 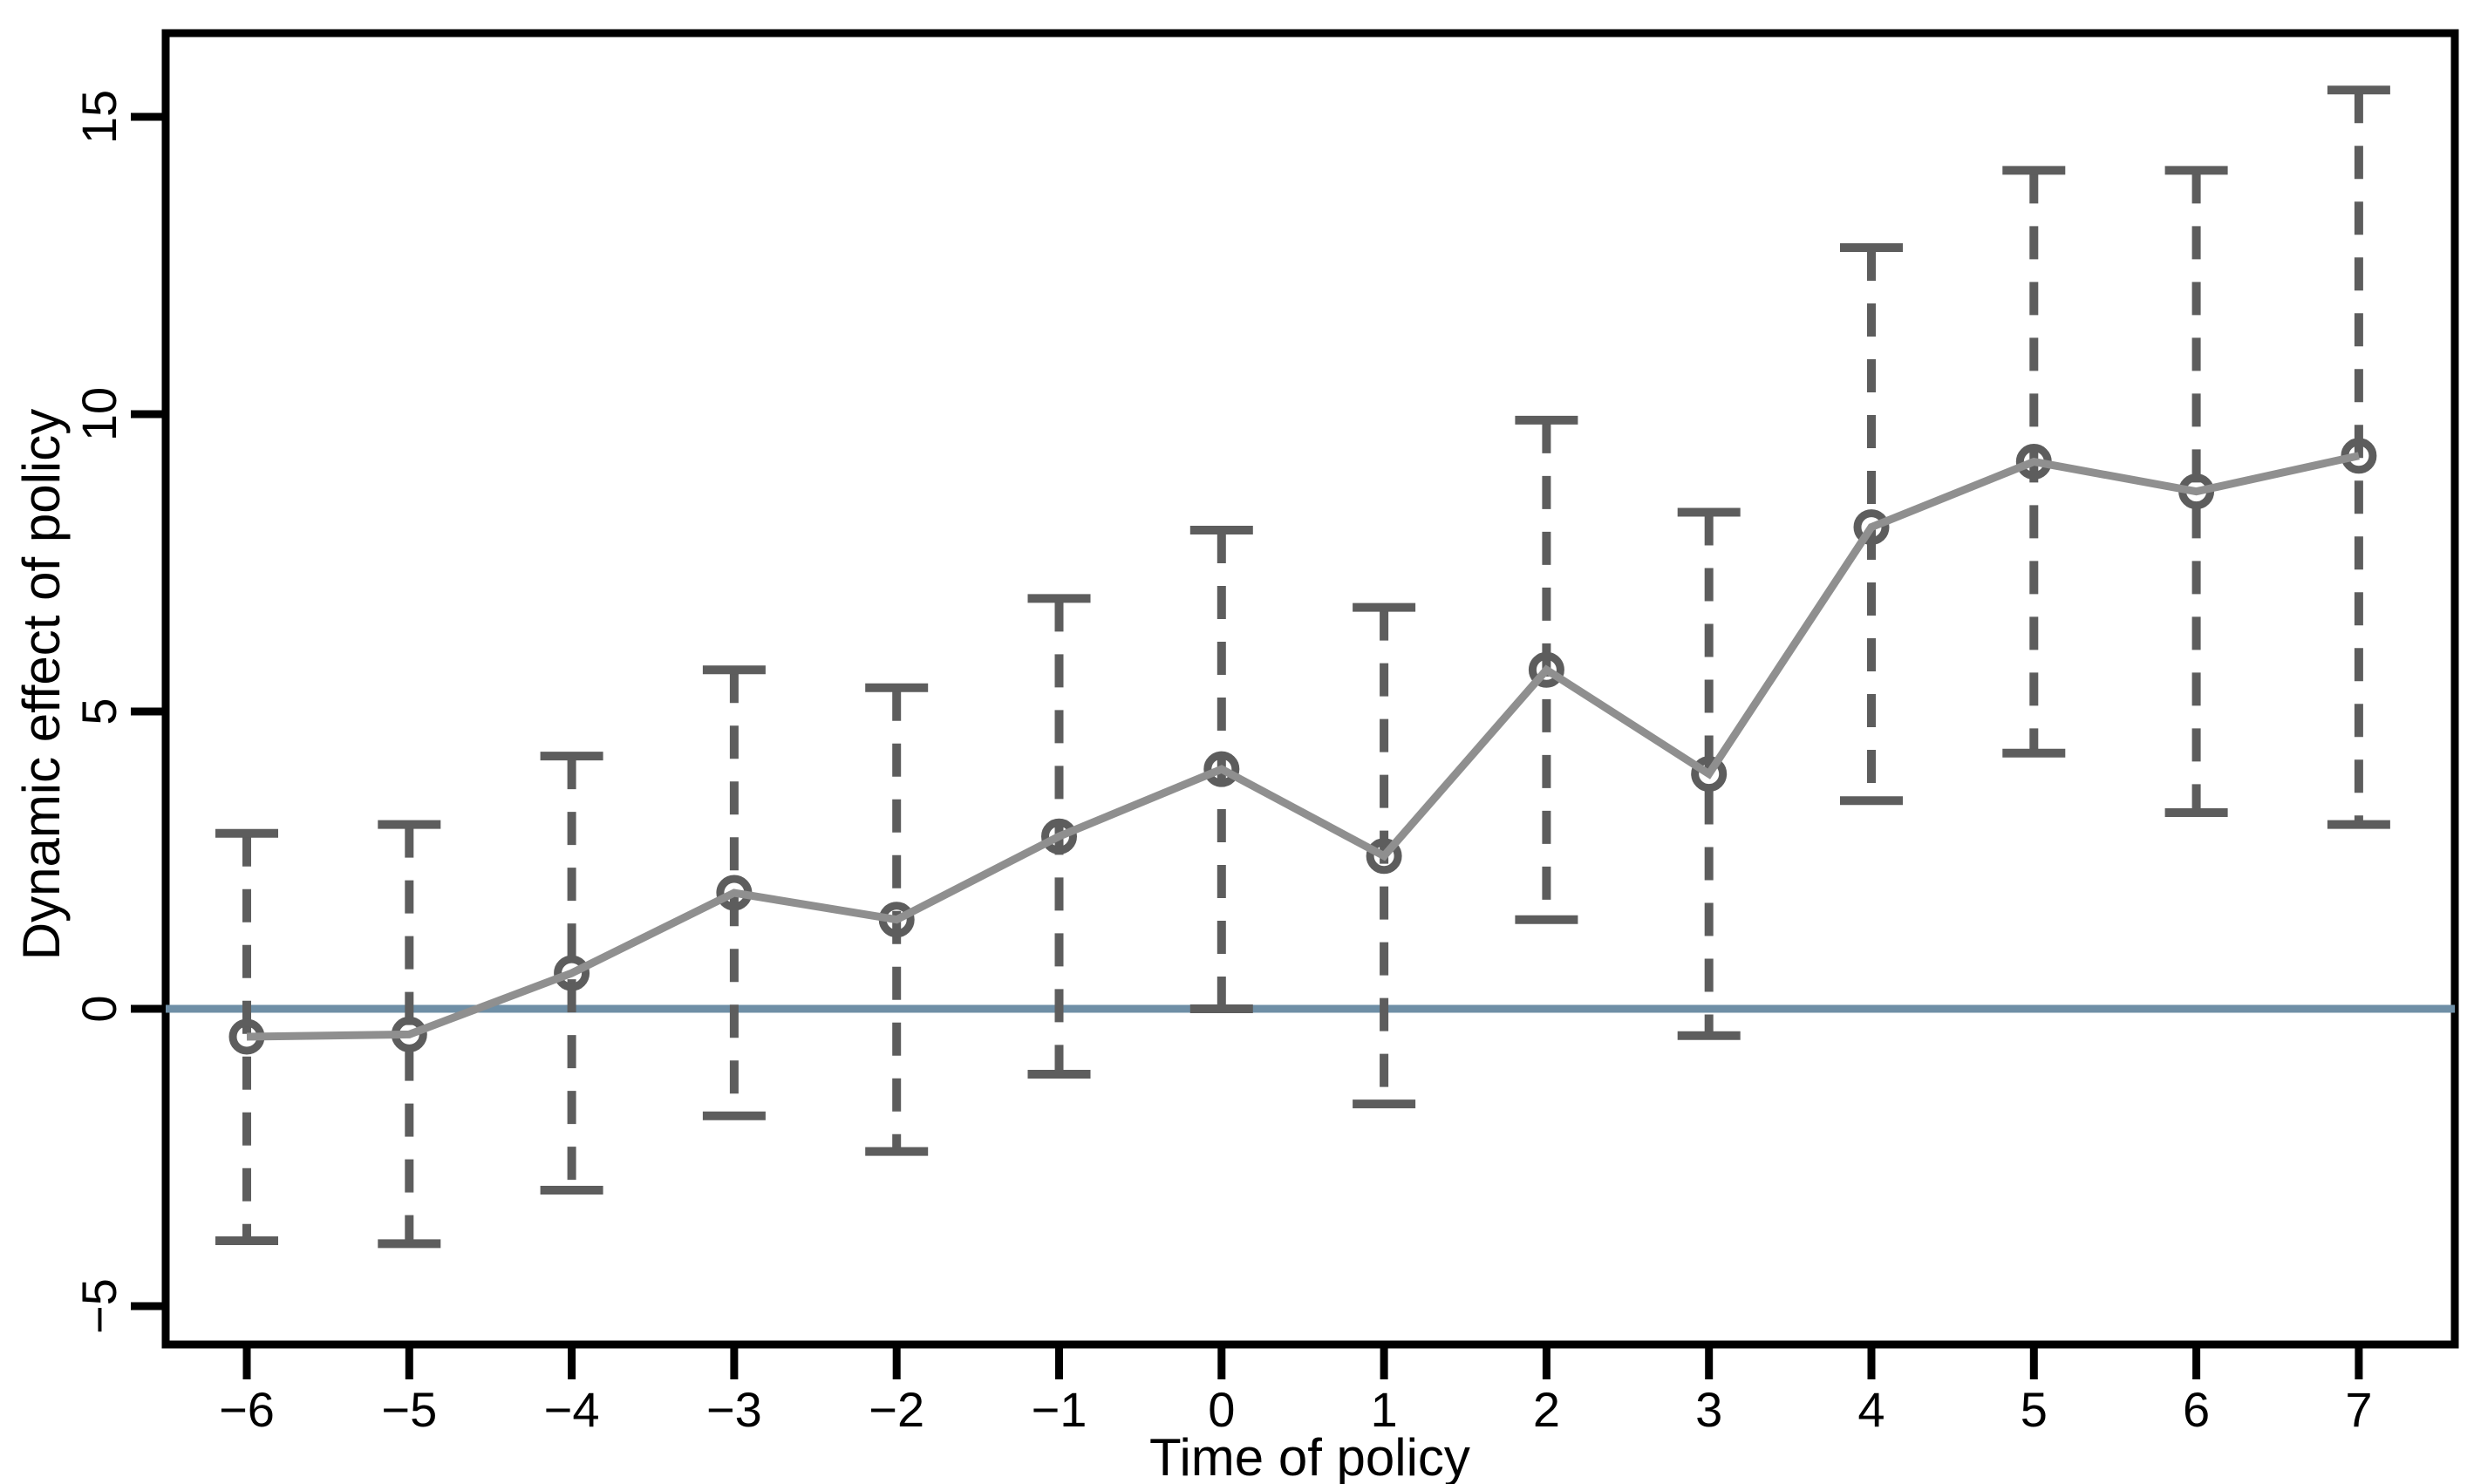 I want to click on x-tick-label: 1, so click(x=1384, y=1409).